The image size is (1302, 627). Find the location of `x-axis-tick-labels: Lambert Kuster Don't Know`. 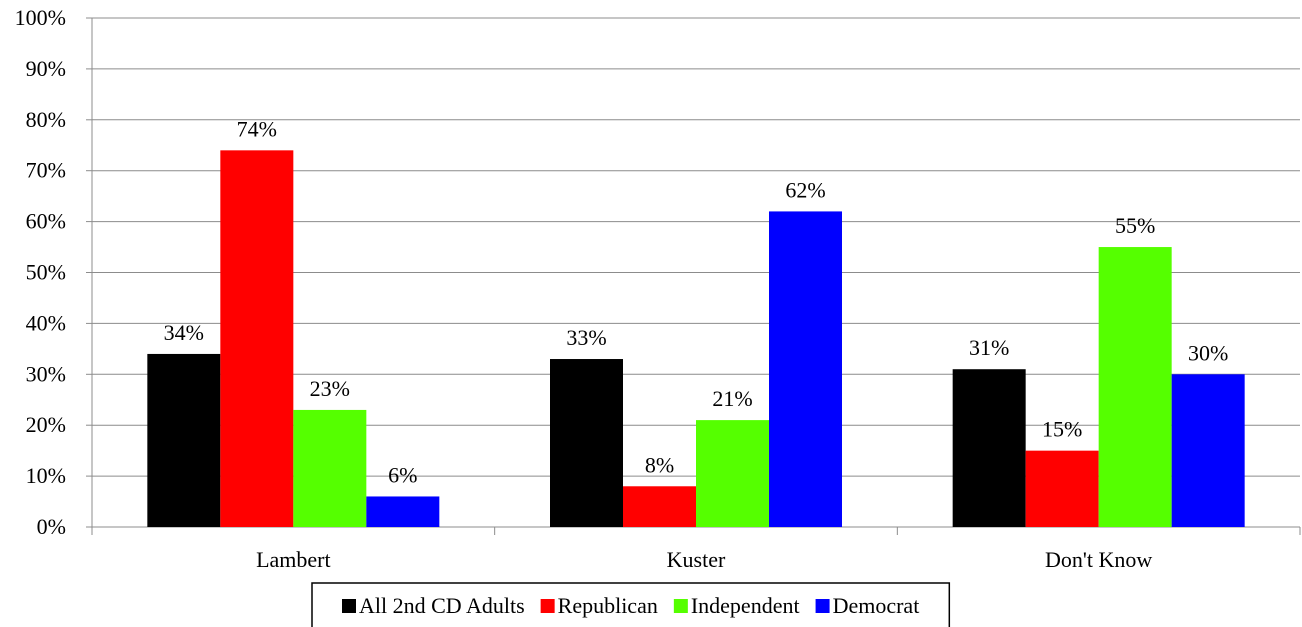

x-axis-tick-labels: Lambert Kuster Don't Know is located at coordinates (704, 559).